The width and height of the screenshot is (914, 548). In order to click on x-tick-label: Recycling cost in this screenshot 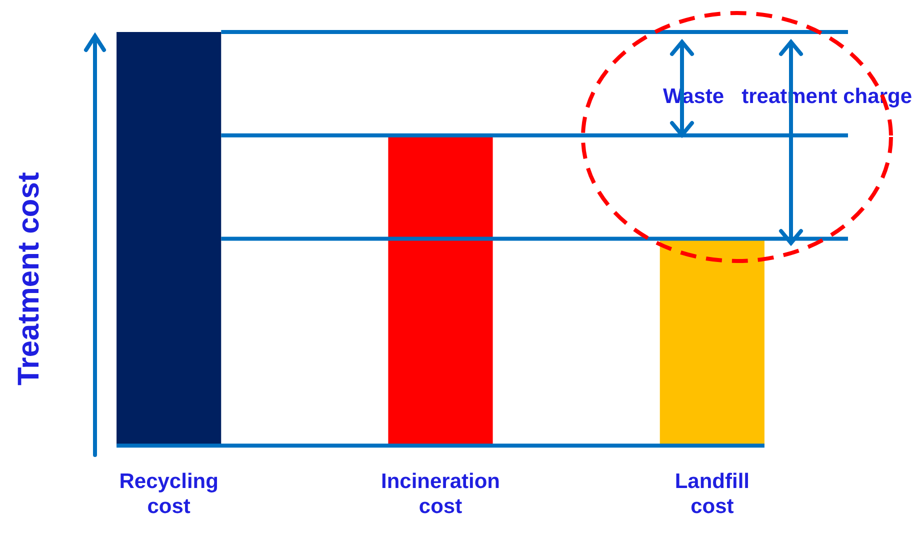, I will do `click(168, 494)`.